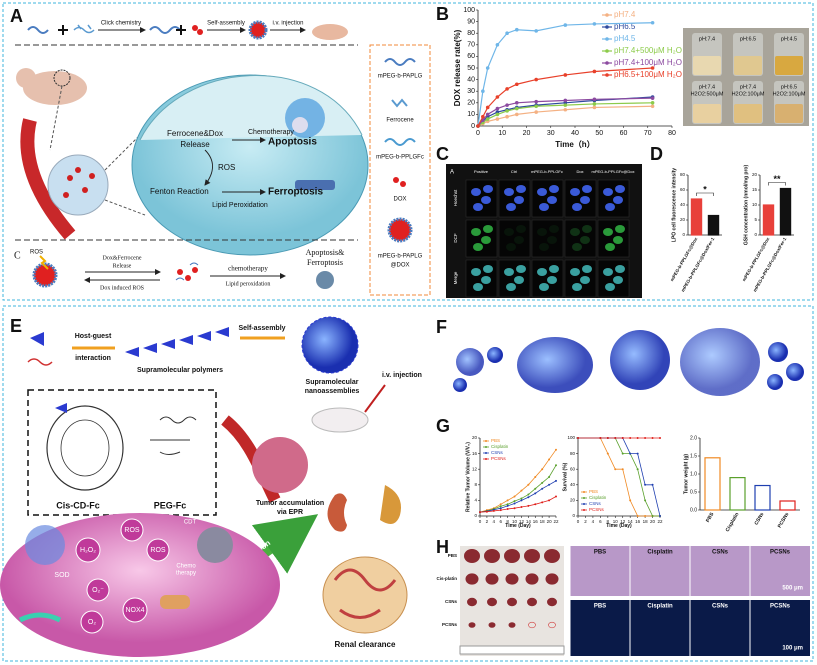  I want to click on cell-label: Apoptosis, so click(292, 142).